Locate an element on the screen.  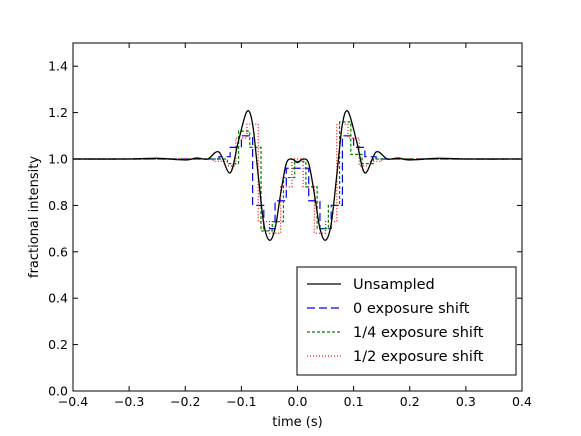
y-tick-label: 1.0 is located at coordinates (58, 159).